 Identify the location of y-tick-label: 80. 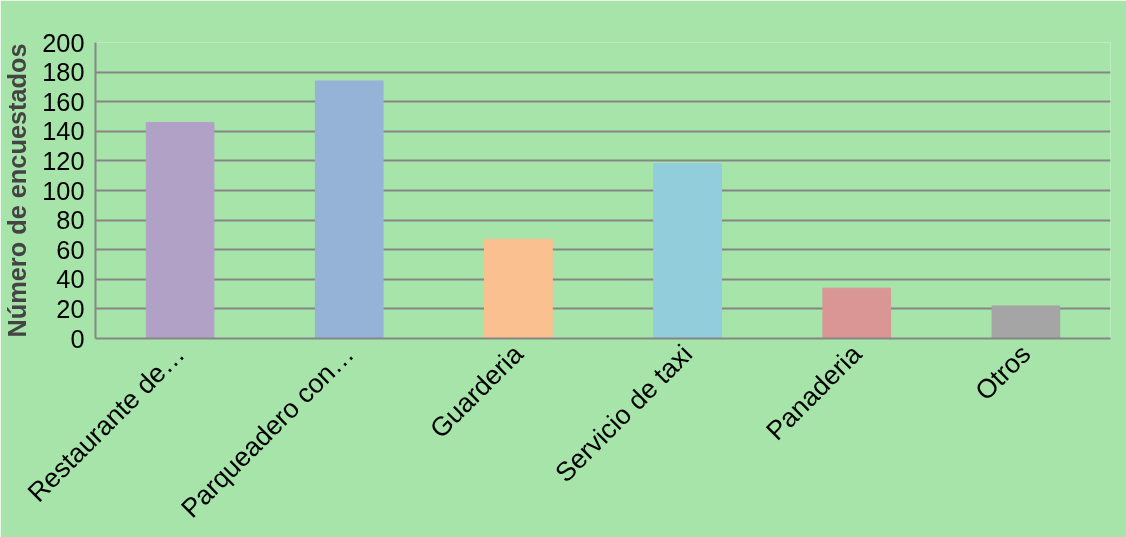
(70, 220).